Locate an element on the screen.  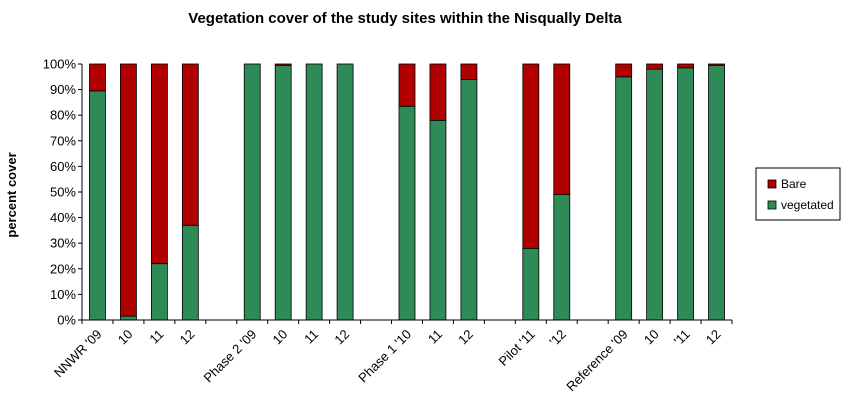
legend-swatch-bare is located at coordinates (772, 184).